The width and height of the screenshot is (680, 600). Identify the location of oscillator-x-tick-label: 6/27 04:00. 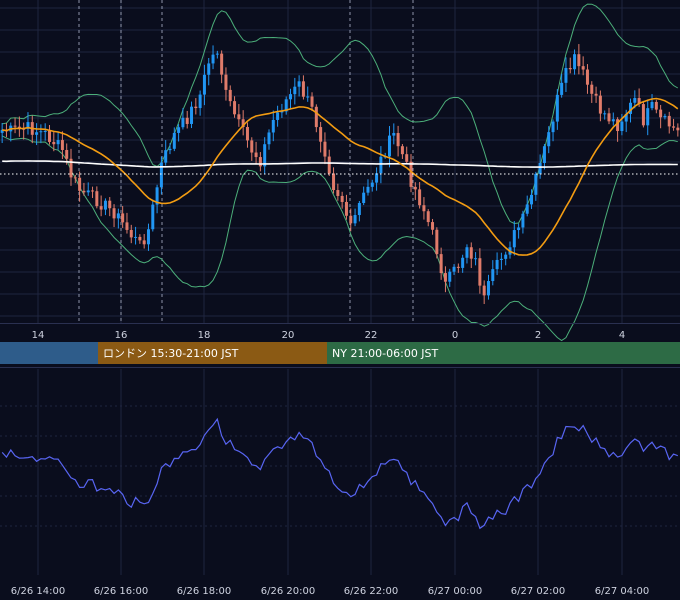
(622, 591).